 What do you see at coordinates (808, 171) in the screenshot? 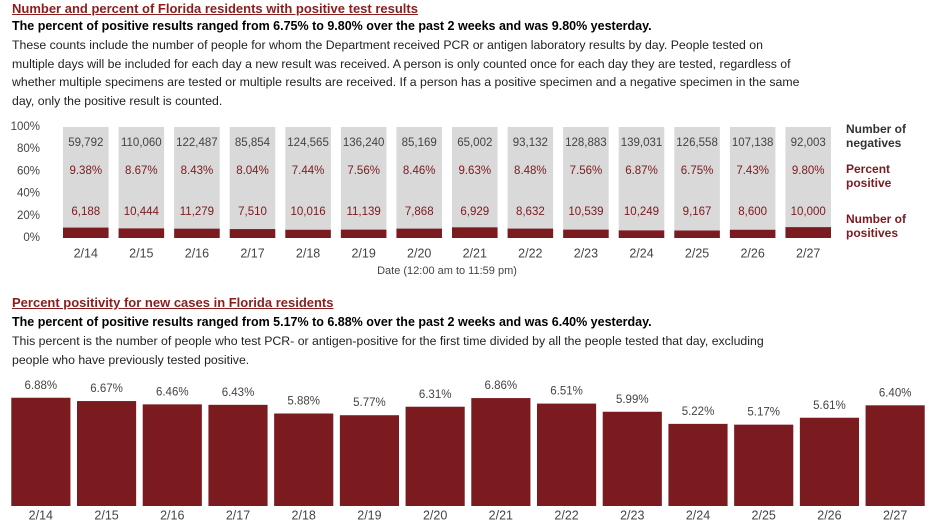
I see `percent-label: 9.80%` at bounding box center [808, 171].